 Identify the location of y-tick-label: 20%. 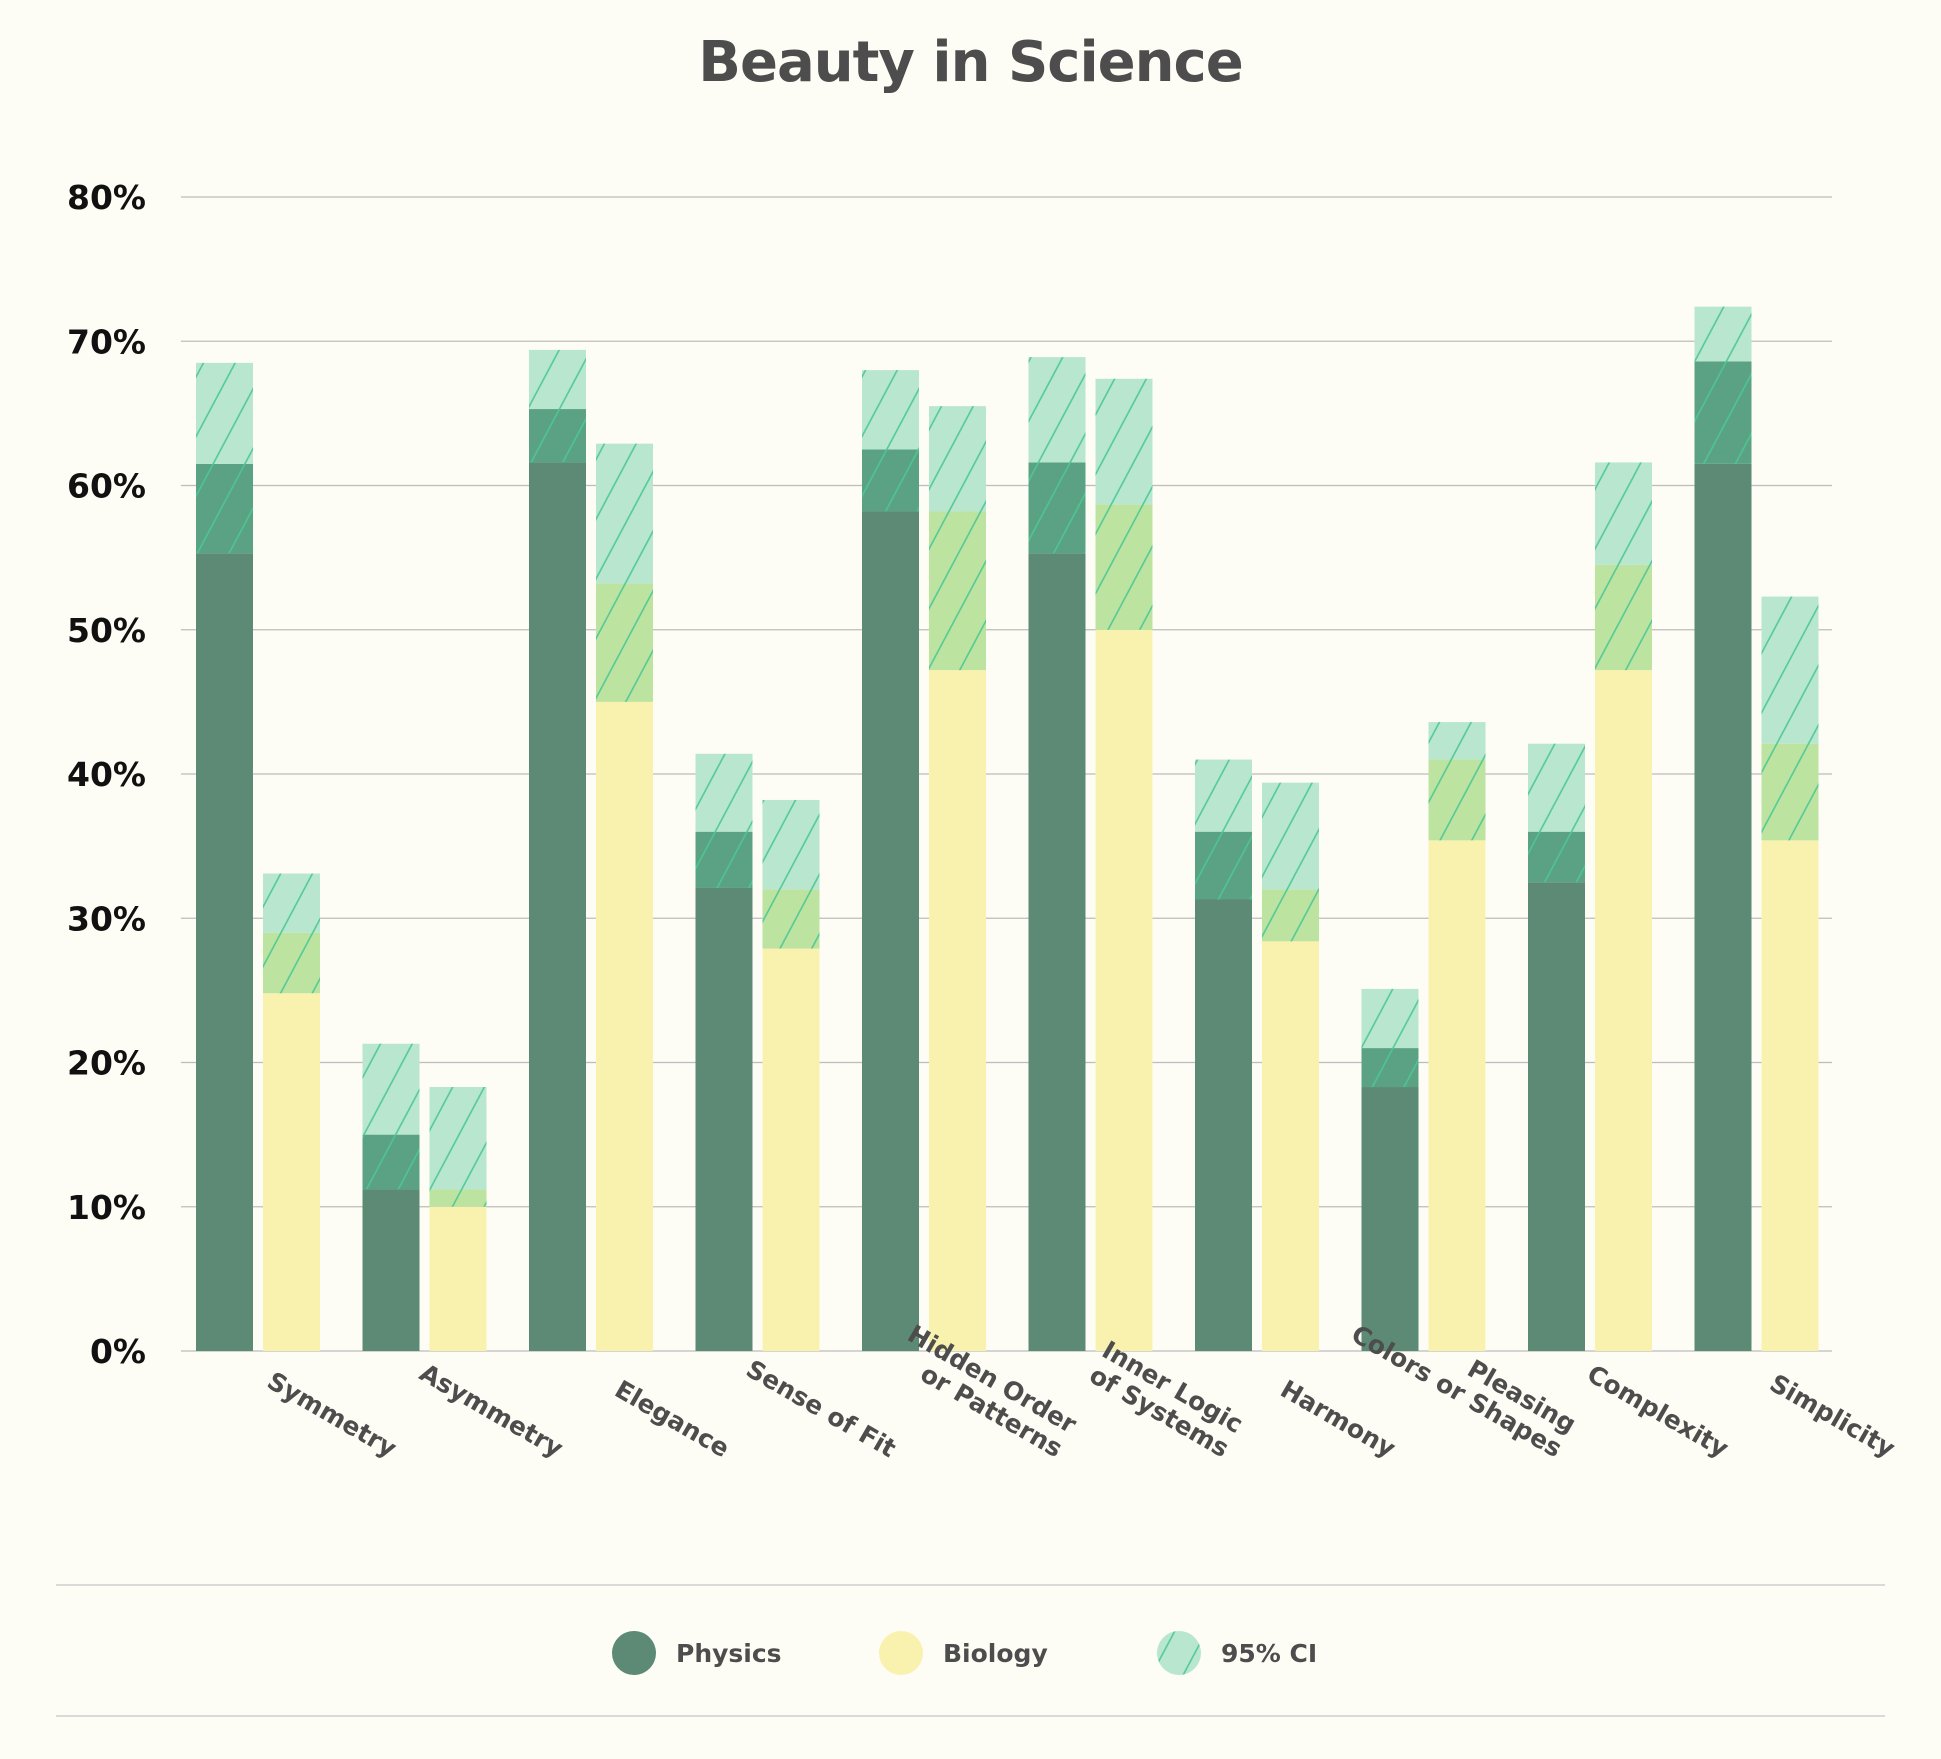
(106, 1063).